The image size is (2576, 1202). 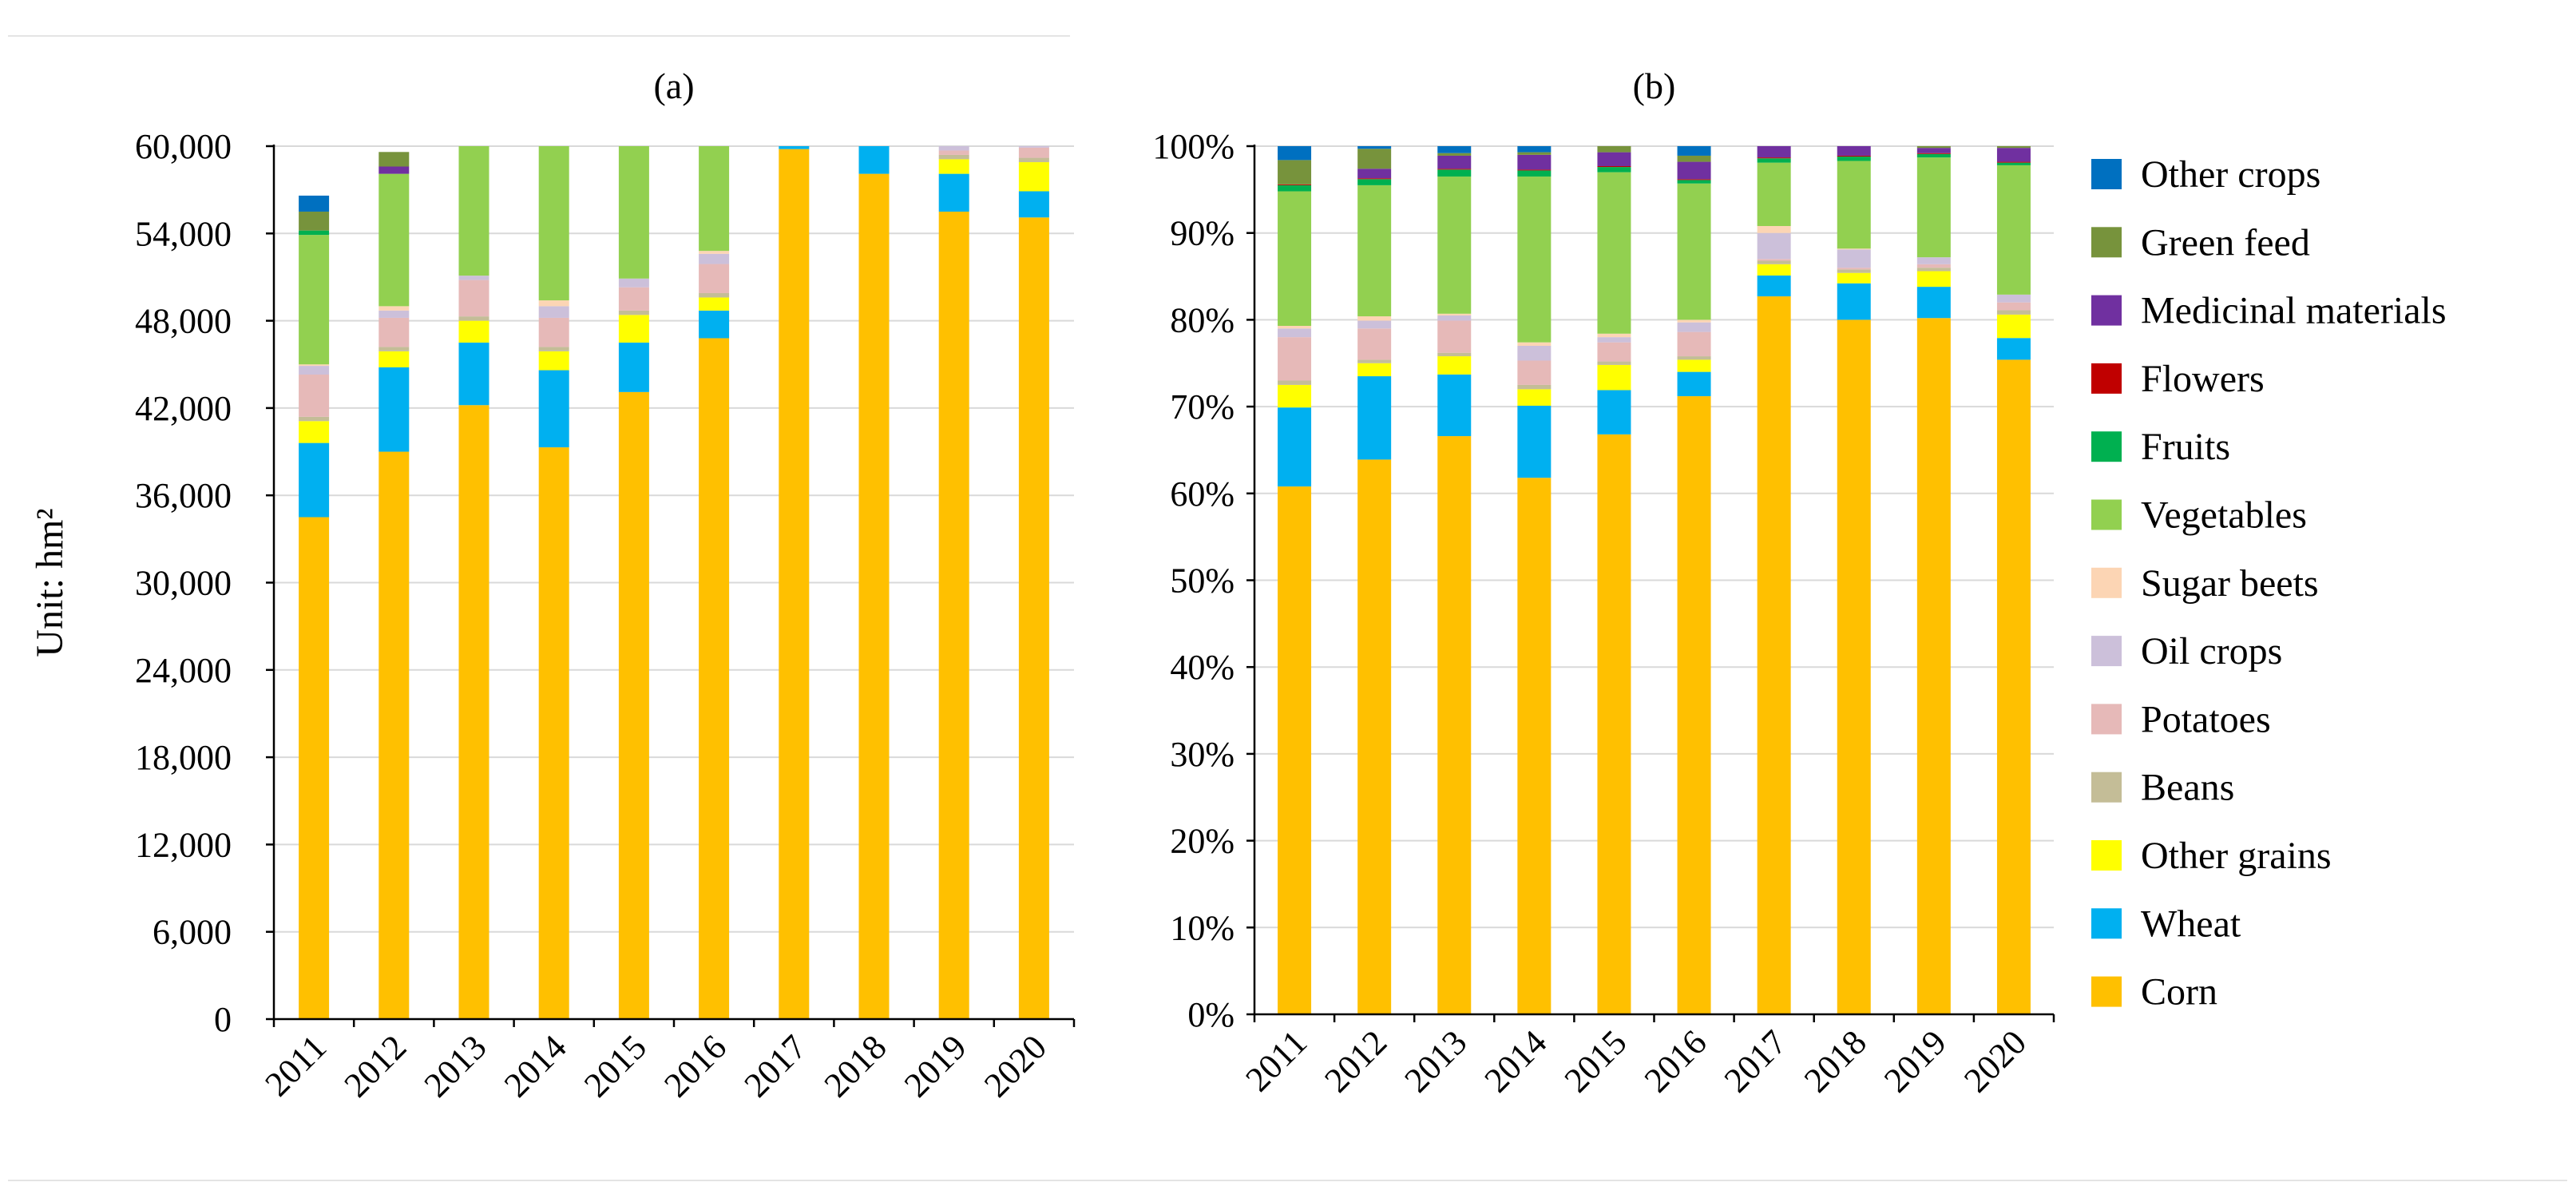 What do you see at coordinates (2191, 923) in the screenshot?
I see `legend-label-wheat: Wheat` at bounding box center [2191, 923].